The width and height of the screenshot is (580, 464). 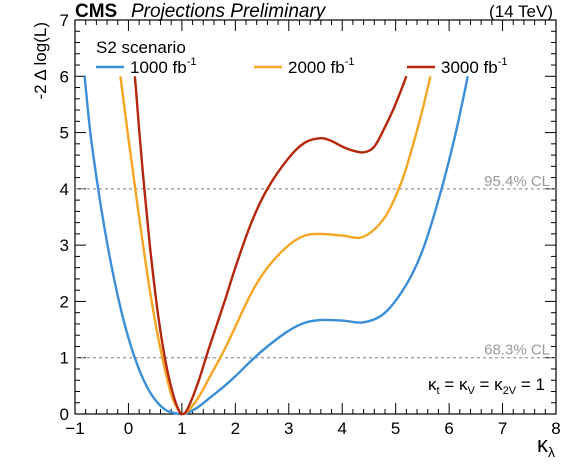 What do you see at coordinates (341, 428) in the screenshot?
I see `x-tick-label: 4` at bounding box center [341, 428].